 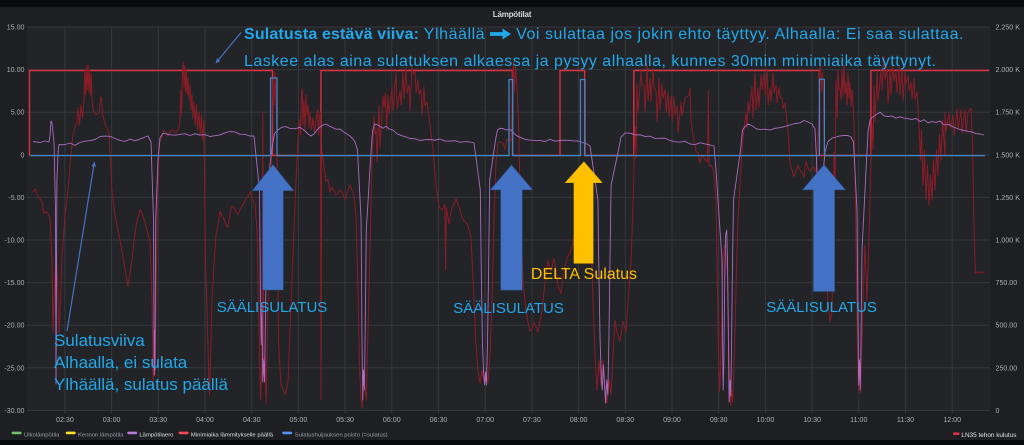 What do you see at coordinates (14, 326) in the screenshot?
I see `svg-text: -20.00` at bounding box center [14, 326].